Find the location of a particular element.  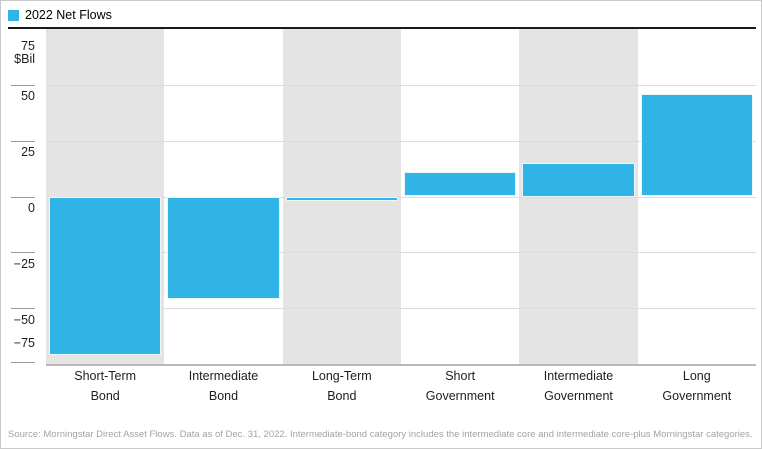

x-axis-label-intermediate-bond: Intermediate Bond is located at coordinates (223, 388).